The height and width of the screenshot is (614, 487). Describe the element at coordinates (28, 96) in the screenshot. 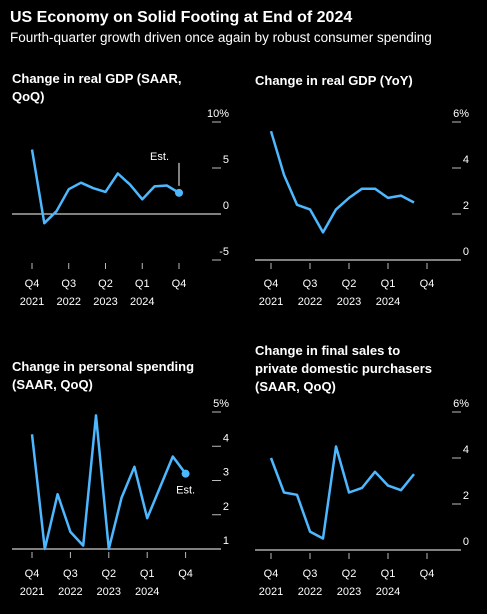

I see `panel-title: QoQ)` at that location.